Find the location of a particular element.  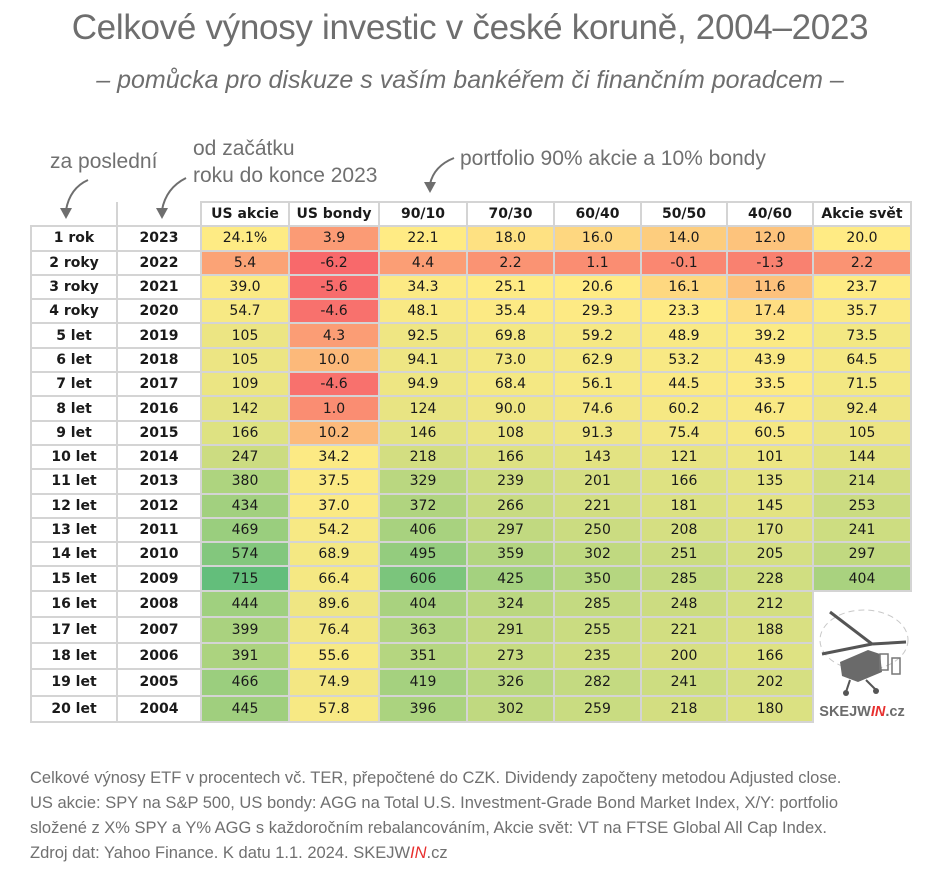

period-label: 19 let is located at coordinates (74, 682).